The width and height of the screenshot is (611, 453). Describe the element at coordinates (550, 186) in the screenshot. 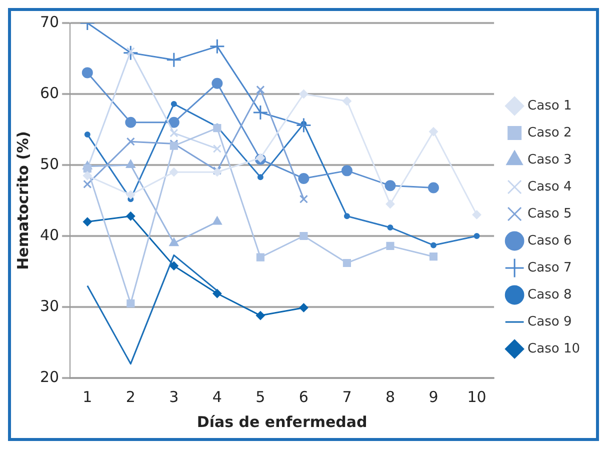

I see `legend-label: Caso 4` at that location.